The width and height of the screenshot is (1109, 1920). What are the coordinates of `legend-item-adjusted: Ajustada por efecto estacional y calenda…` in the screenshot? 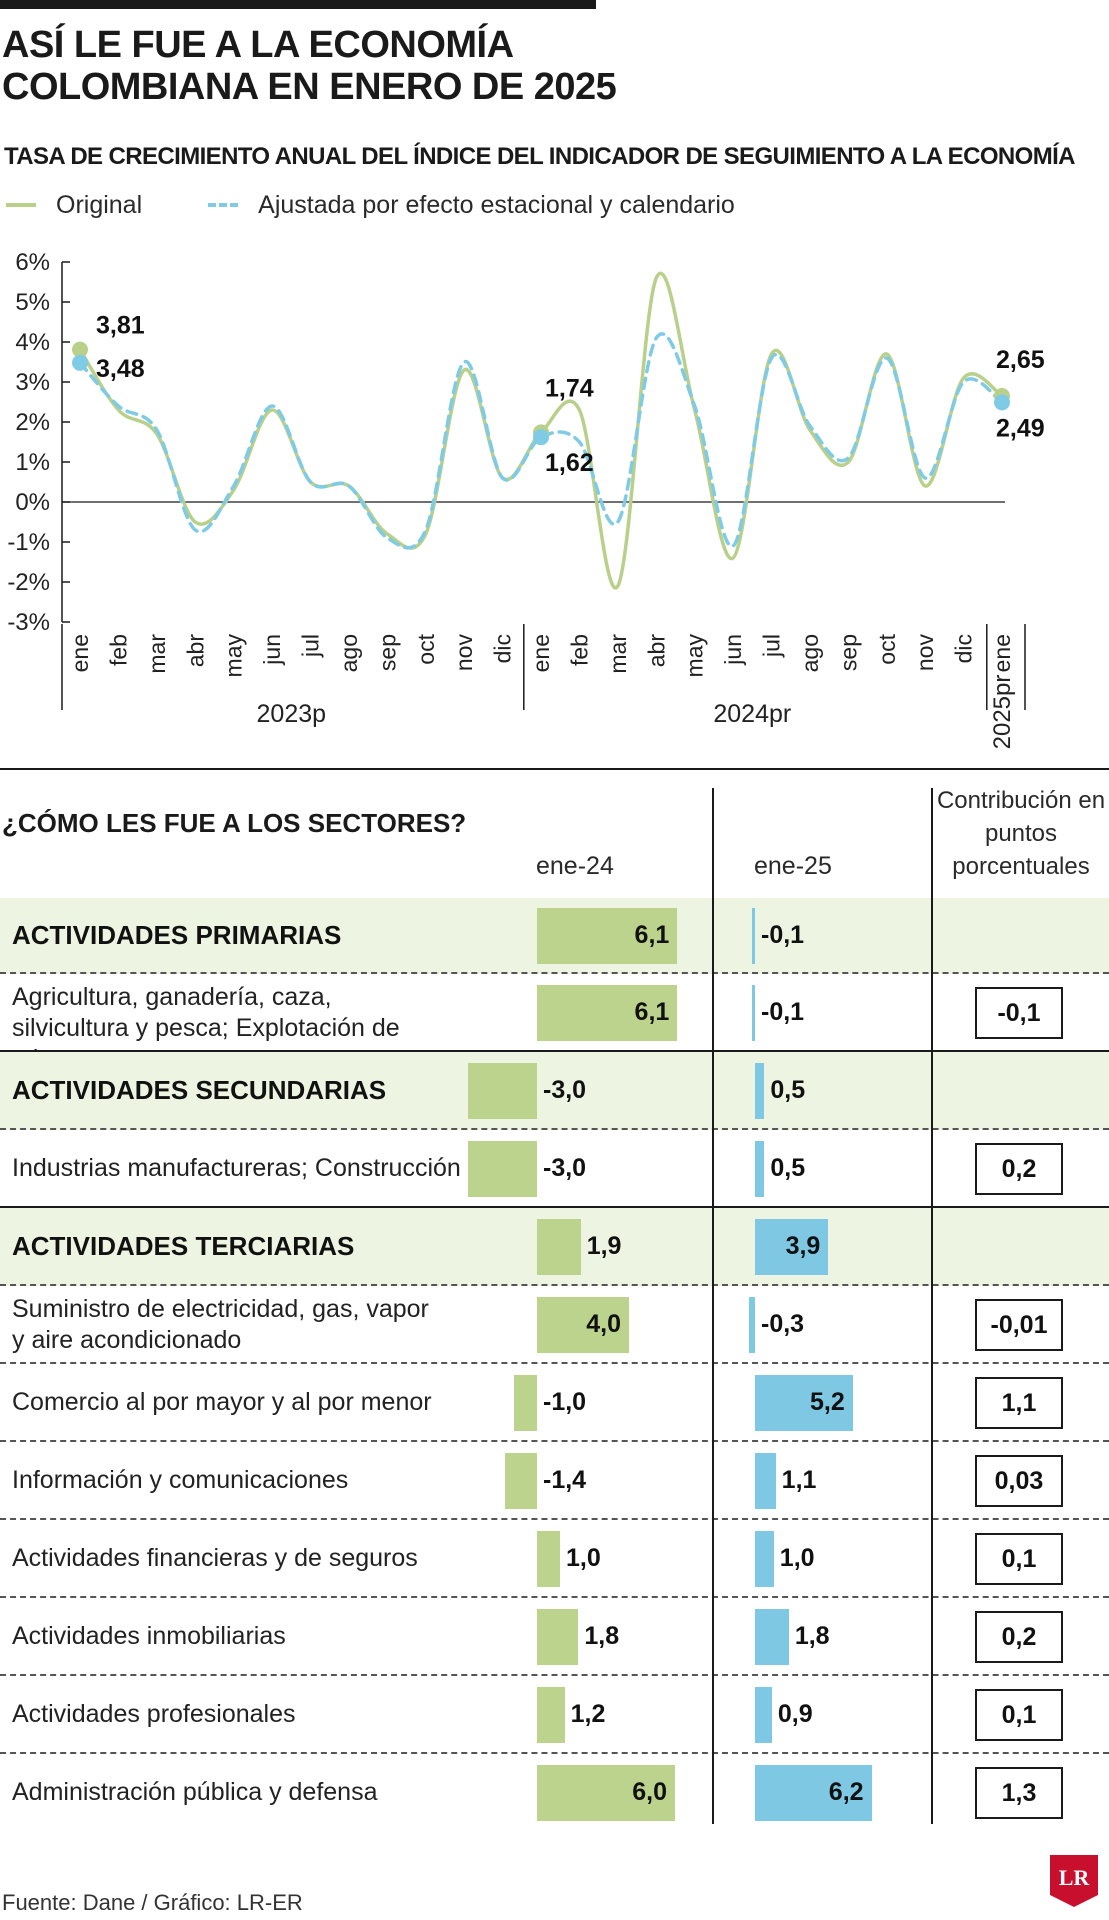 It's located at (471, 205).